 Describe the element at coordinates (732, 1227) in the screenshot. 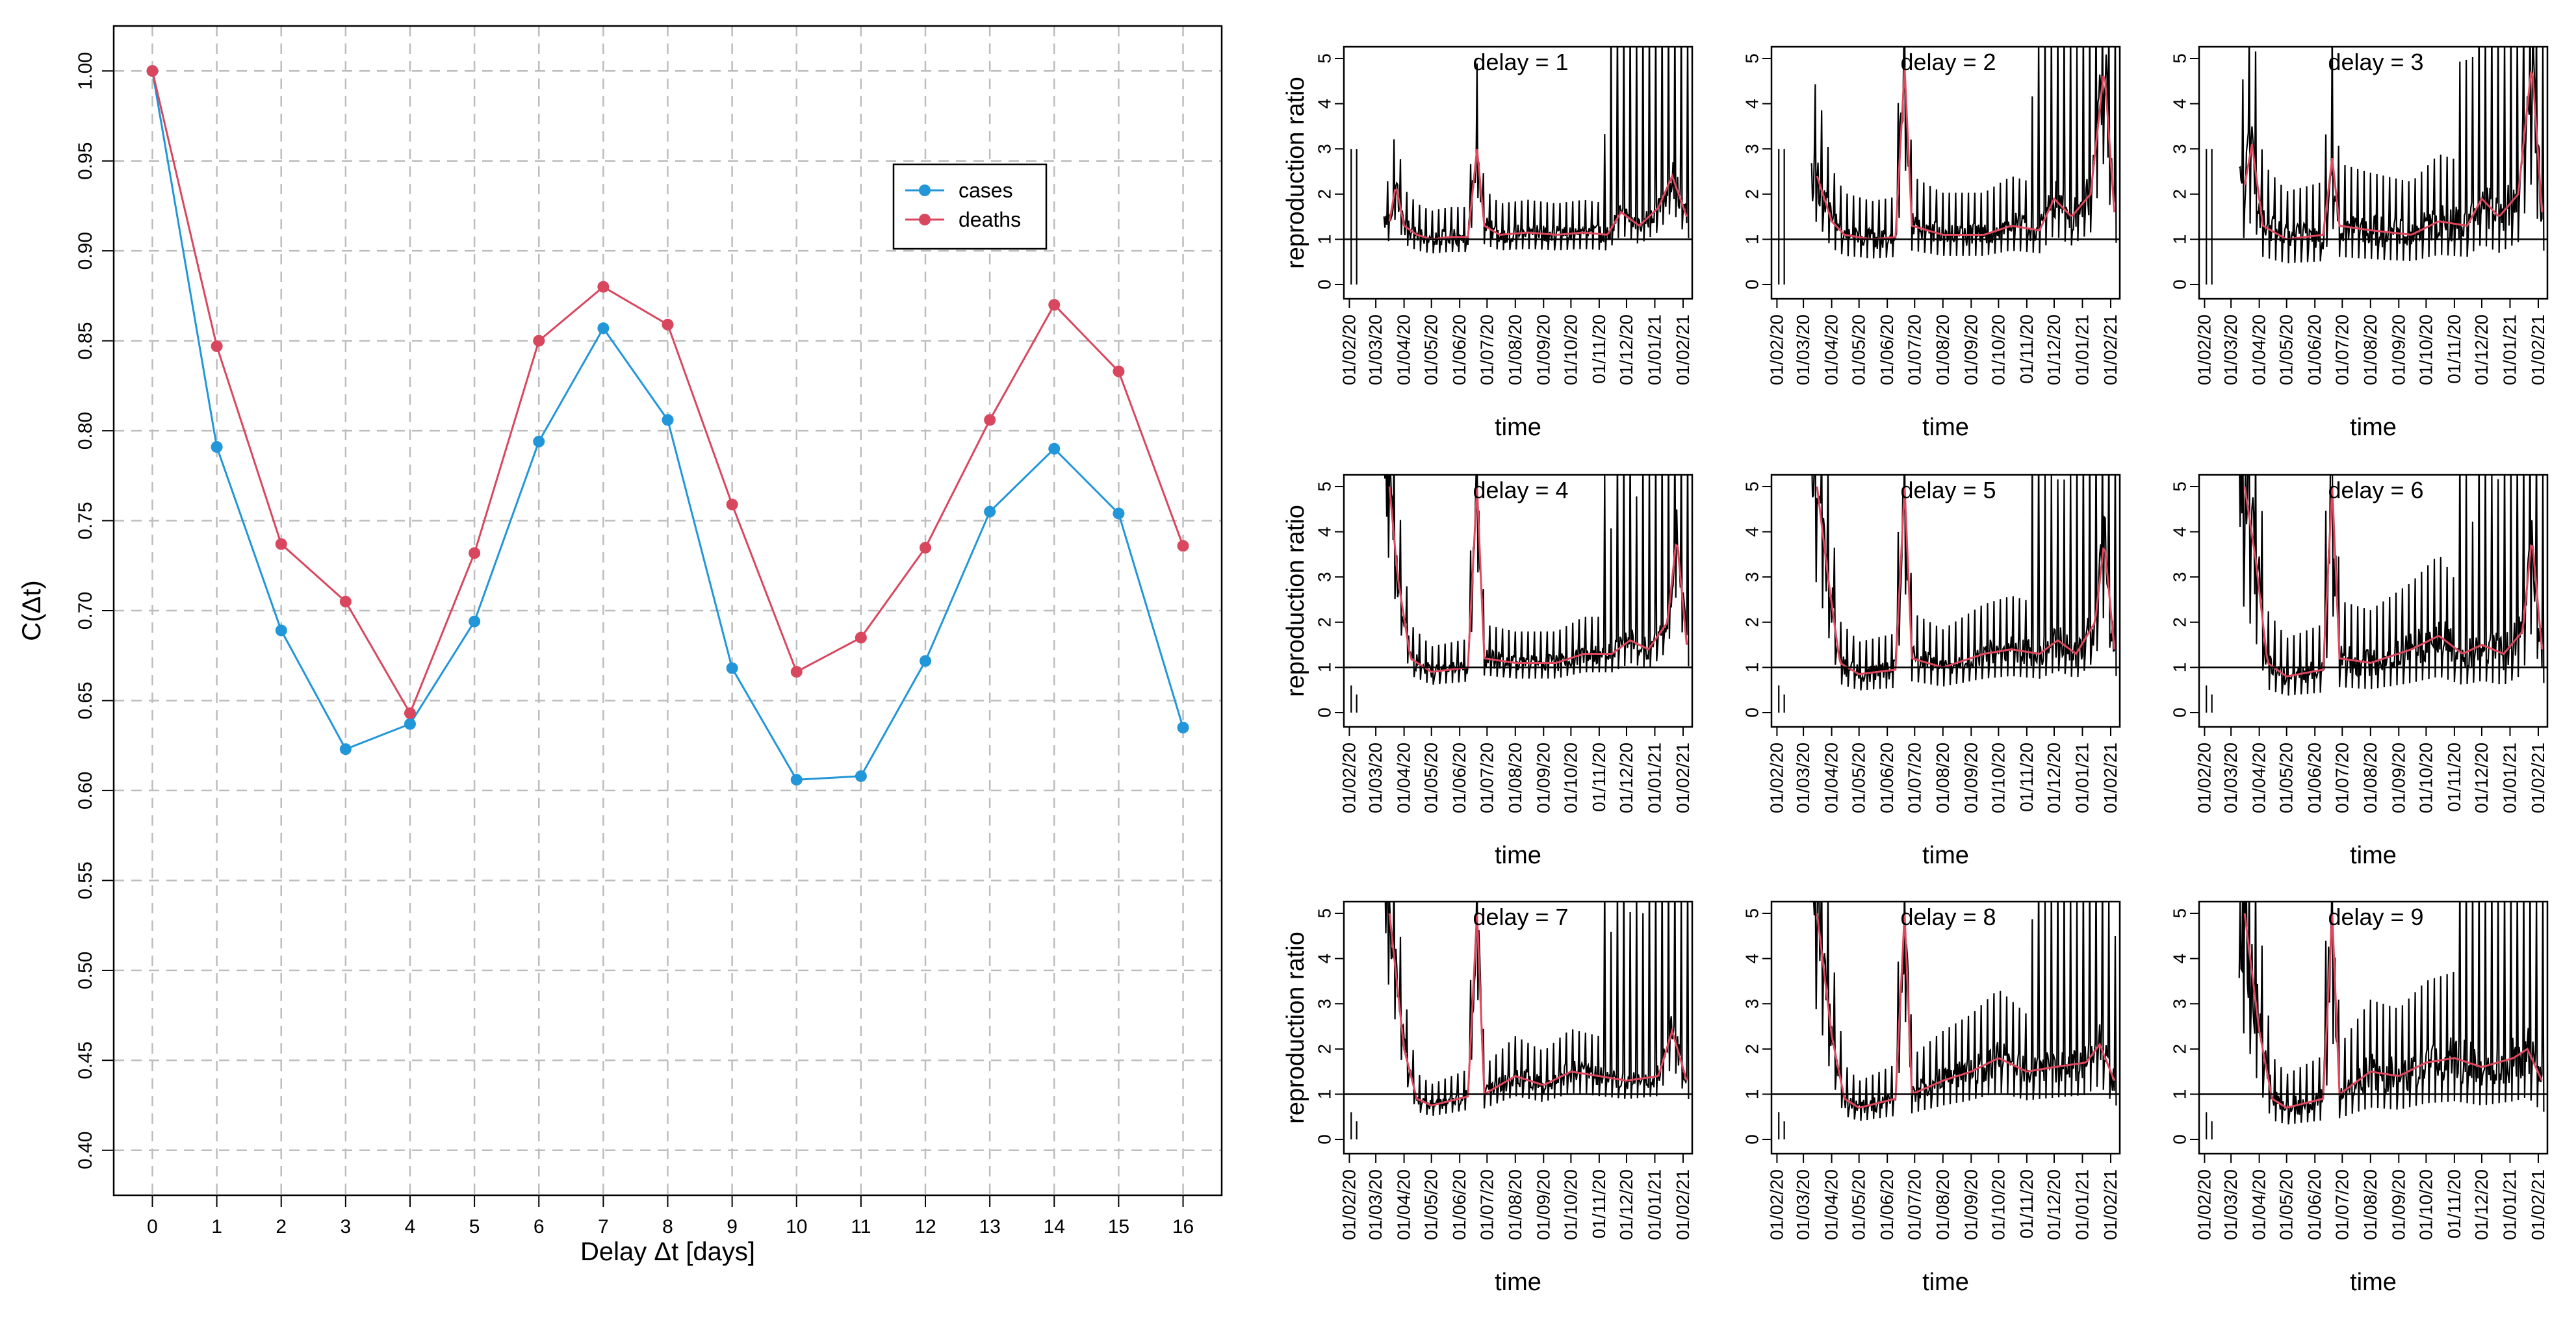

I see `x-tick-label: 9` at that location.